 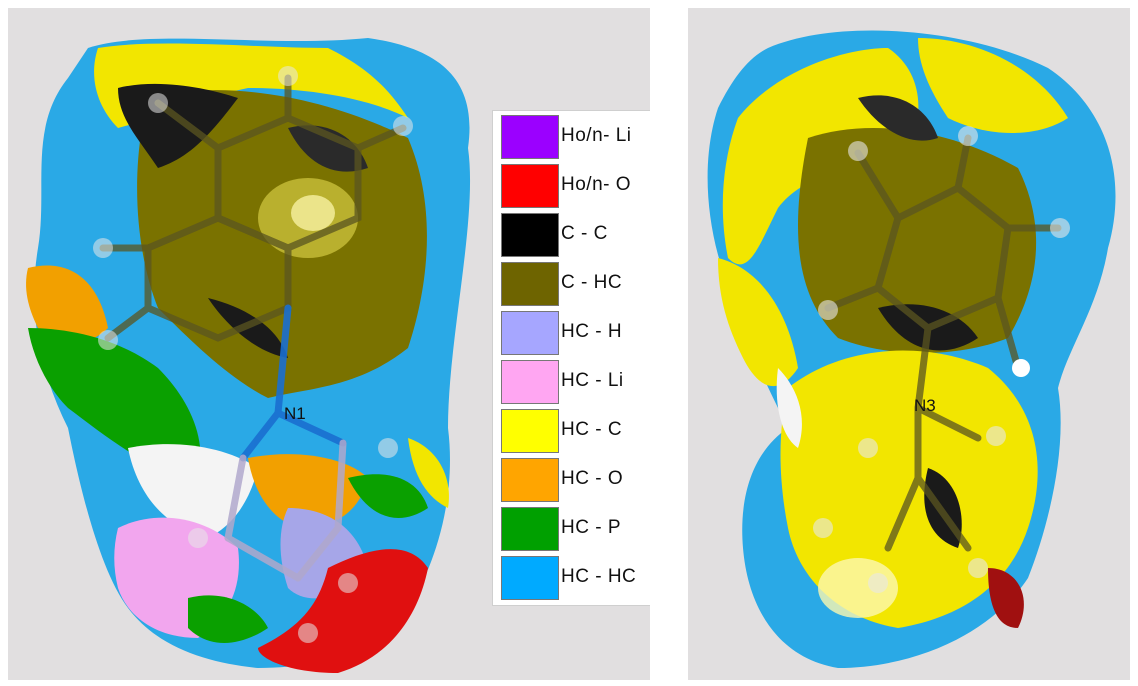 I want to click on legend-label: C - C, so click(x=584, y=233).